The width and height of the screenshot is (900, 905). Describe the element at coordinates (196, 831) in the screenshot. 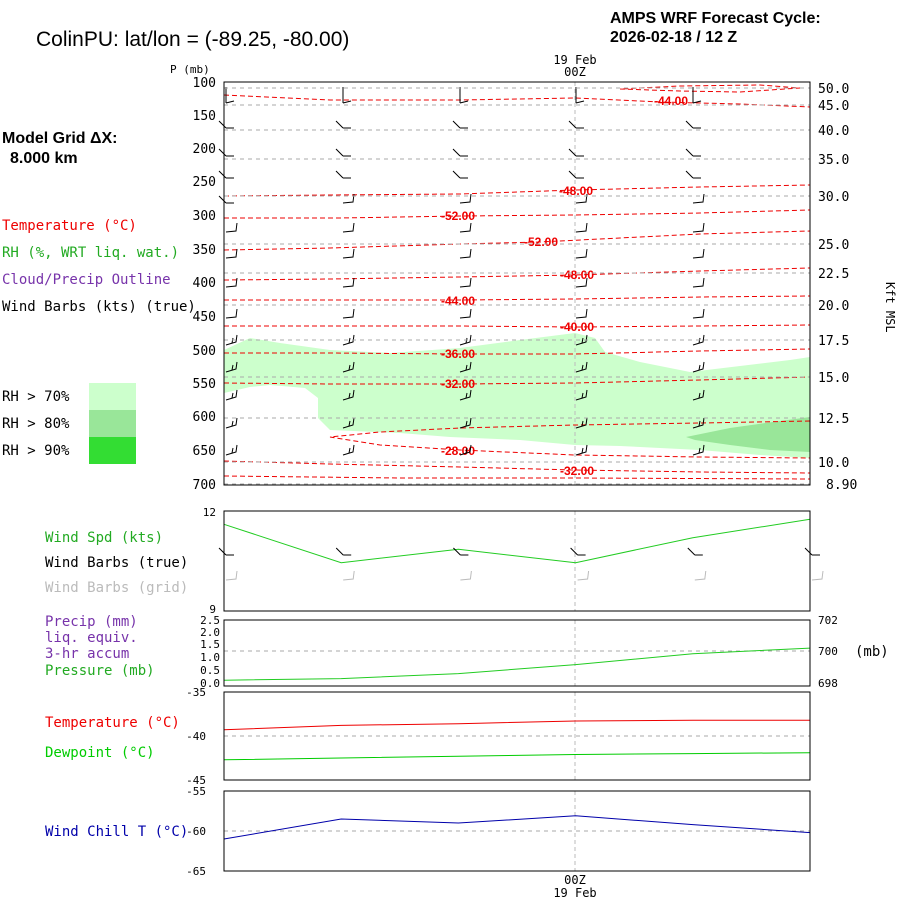

I see `chill-ticks: -55 -60 -65` at that location.